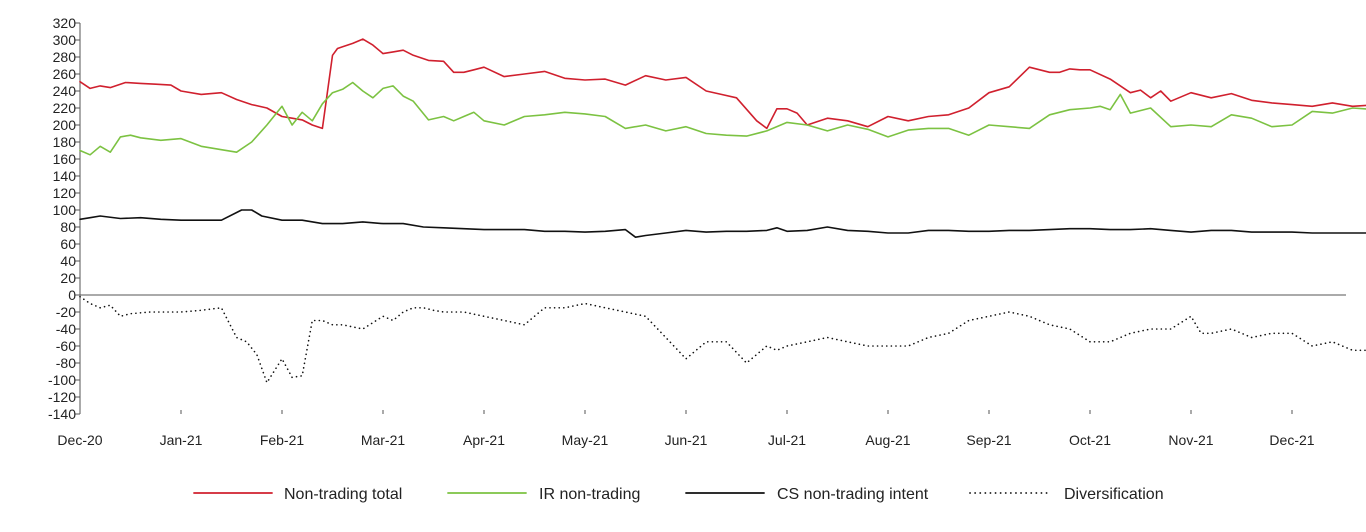 This screenshot has height=532, width=1366. I want to click on x-tick-label: Nov-21, so click(1190, 440).